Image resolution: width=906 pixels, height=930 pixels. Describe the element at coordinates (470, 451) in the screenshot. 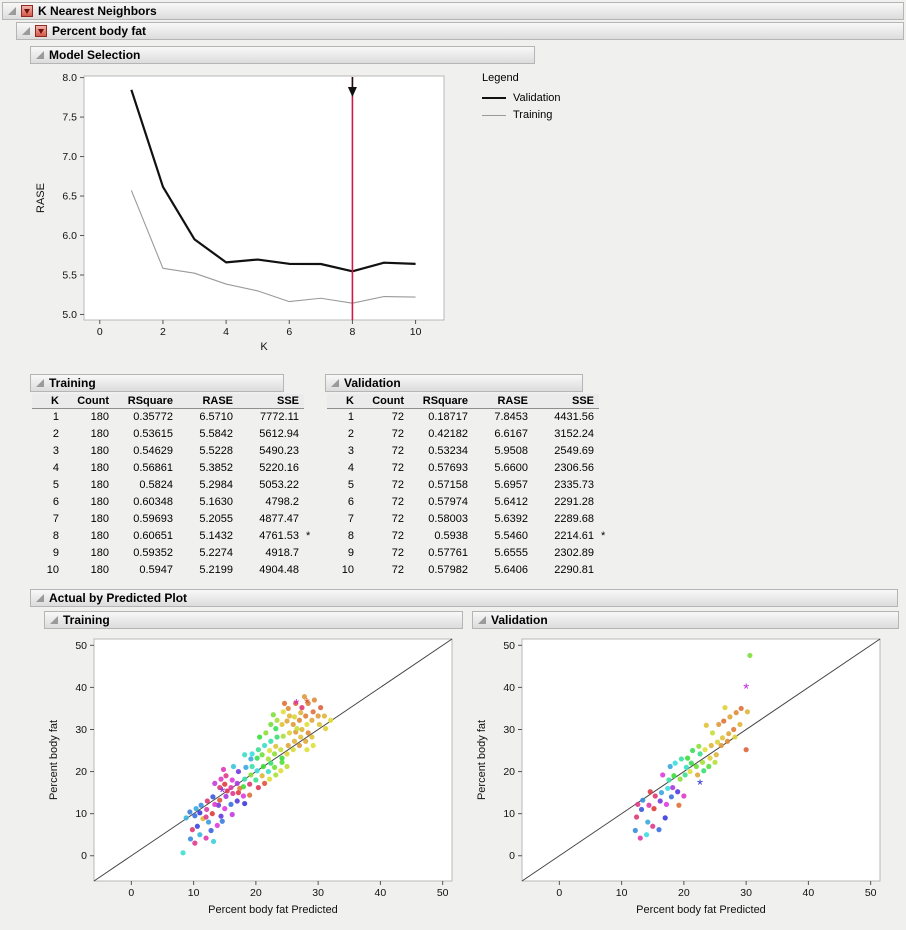

I see `table-row: 3 72 0.53234 5.9508 2549.69` at that location.